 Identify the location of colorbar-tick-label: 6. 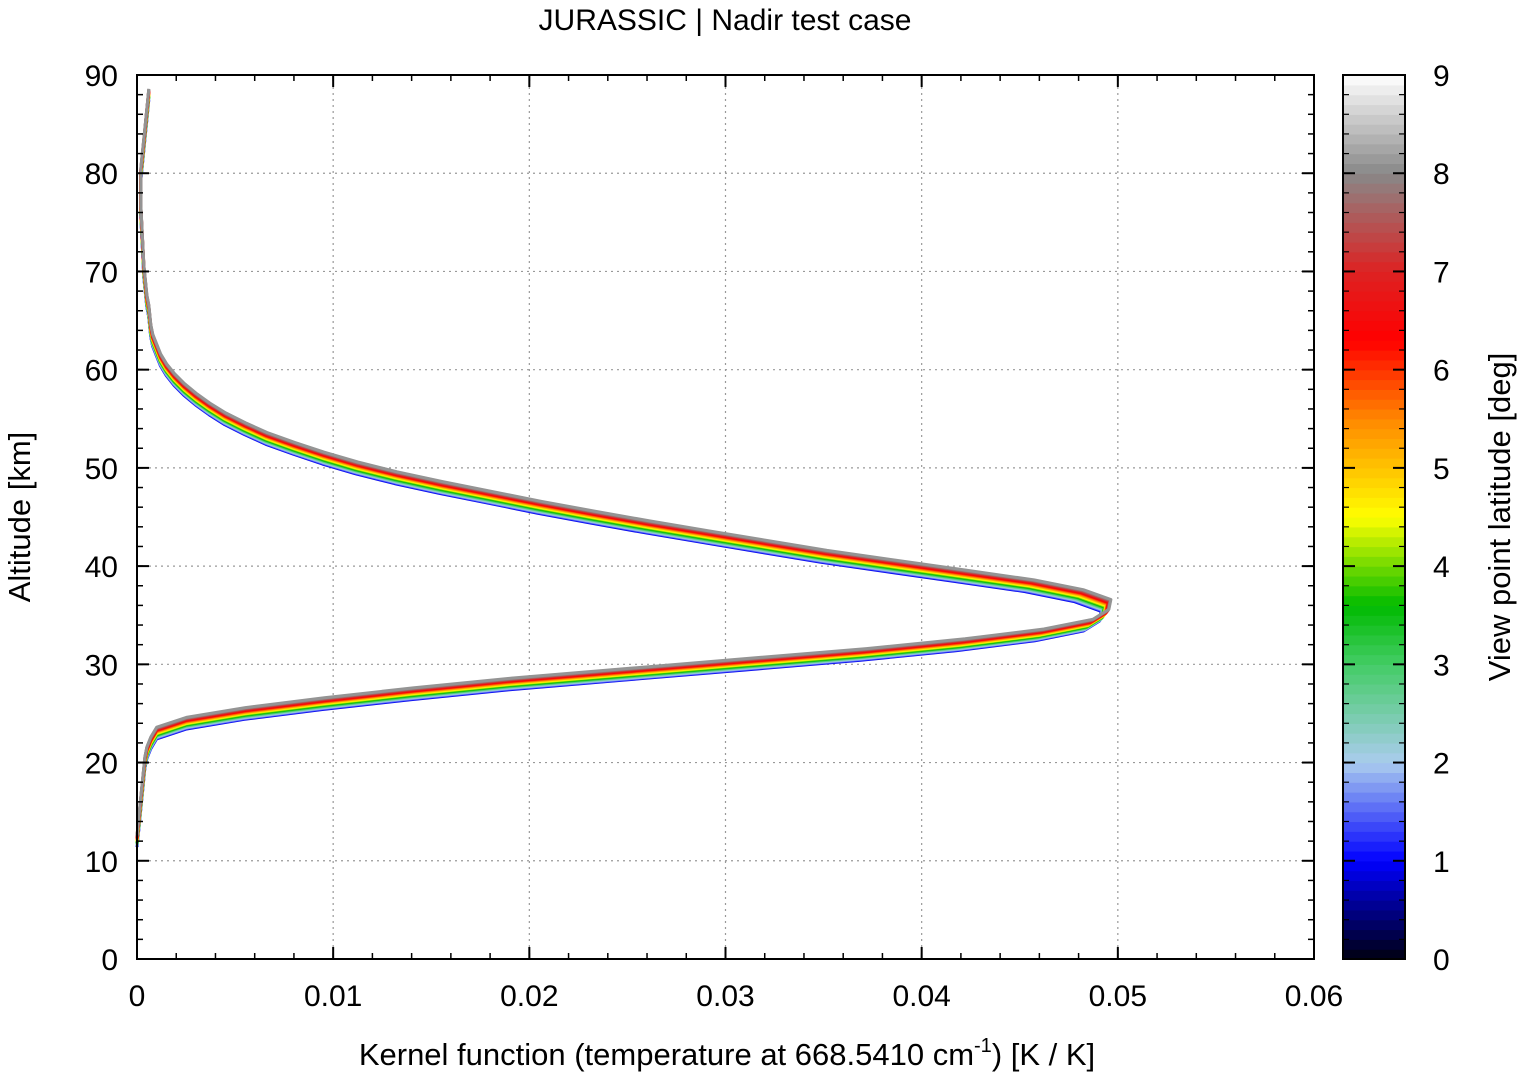
(1441, 371).